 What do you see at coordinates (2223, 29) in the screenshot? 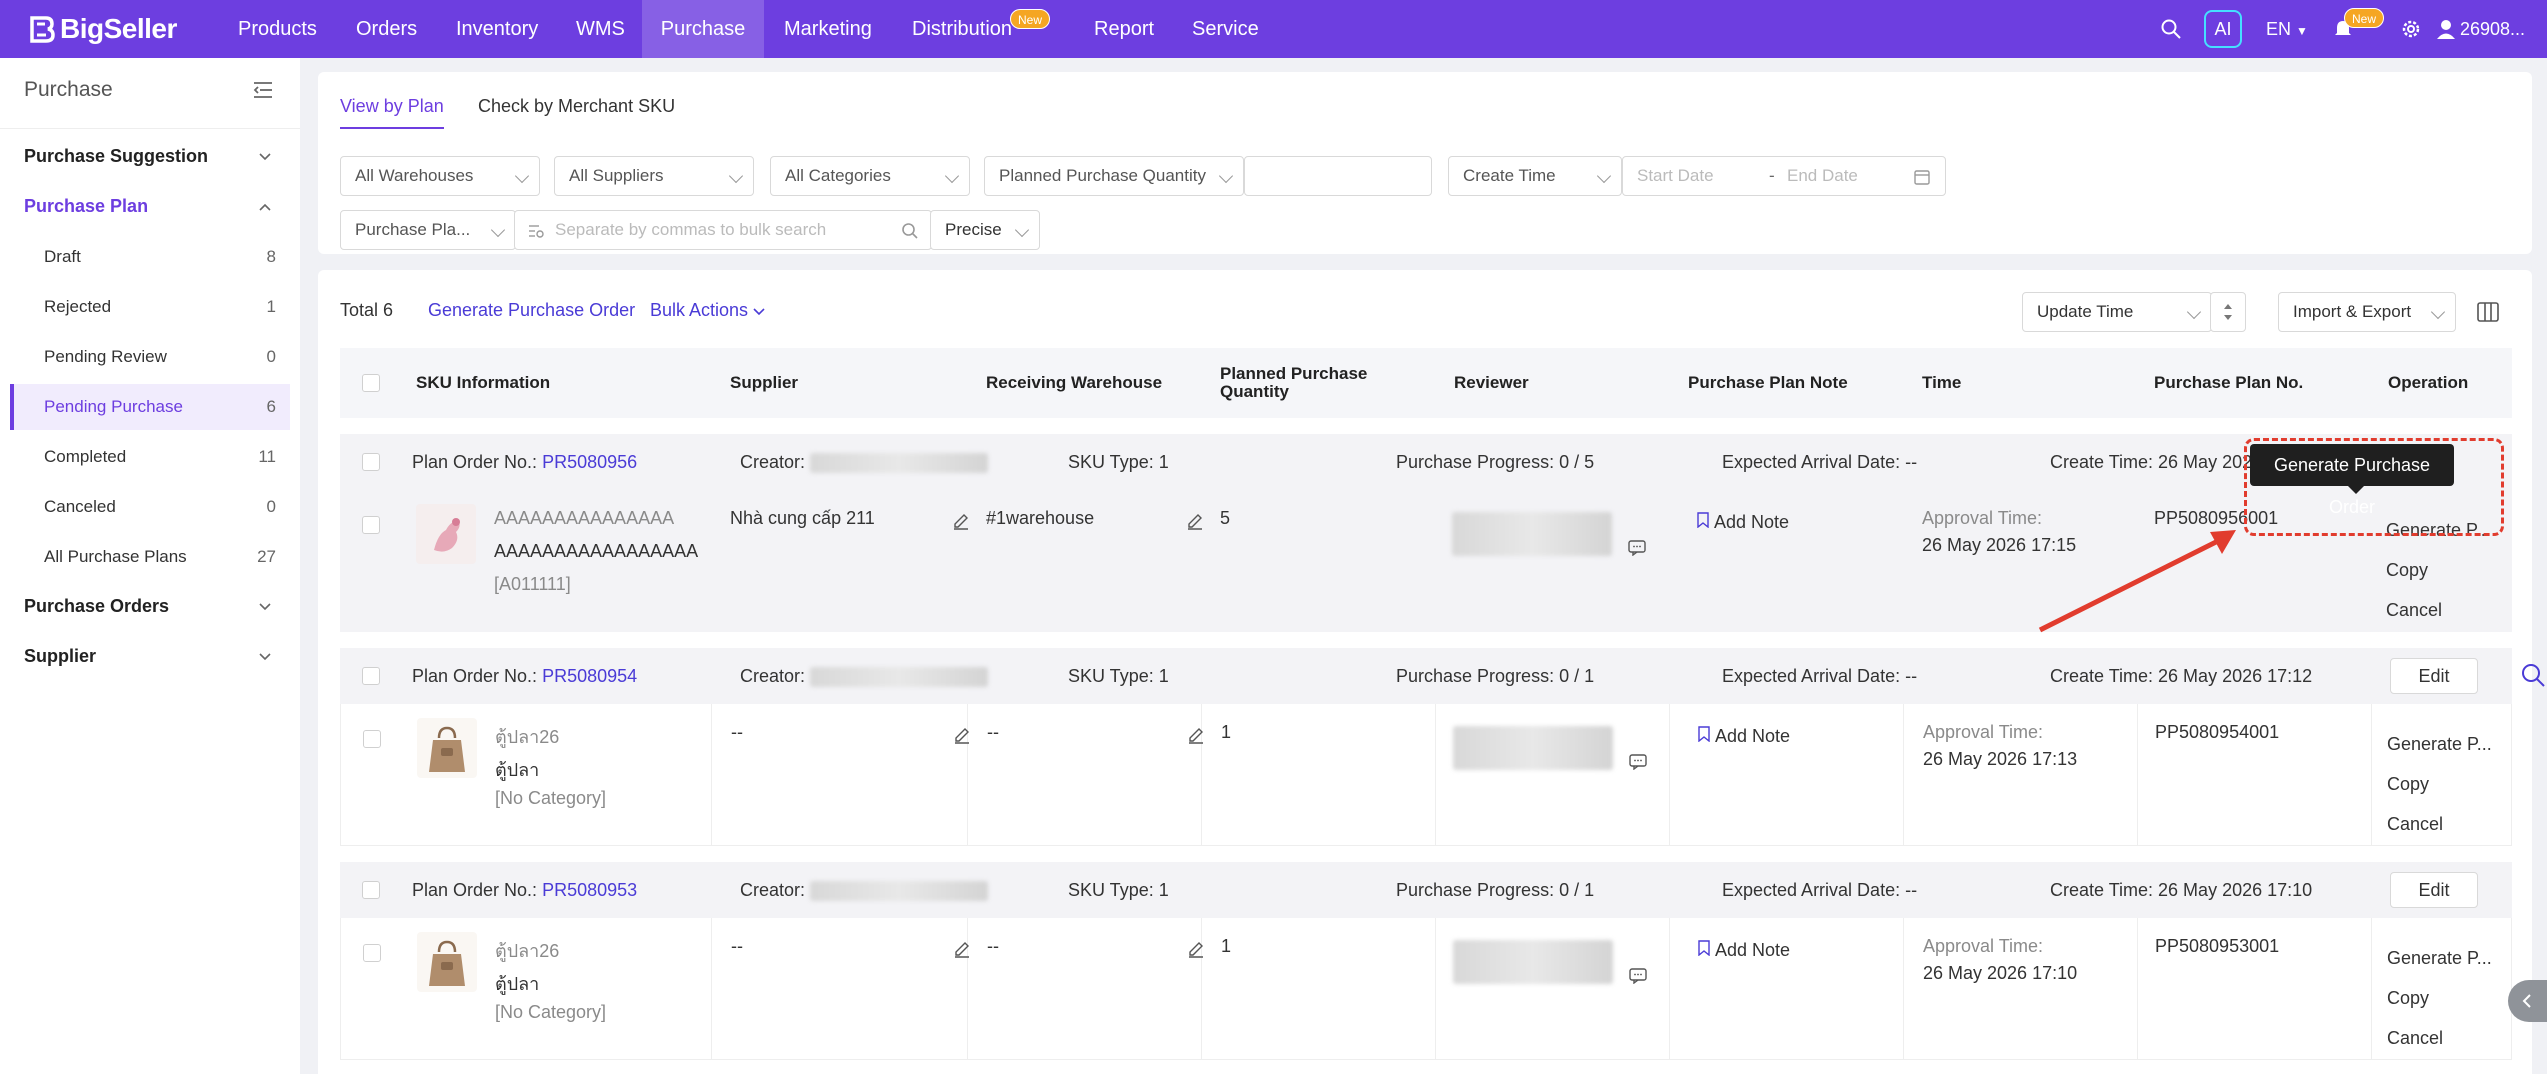
I see `ai-button: AI` at bounding box center [2223, 29].